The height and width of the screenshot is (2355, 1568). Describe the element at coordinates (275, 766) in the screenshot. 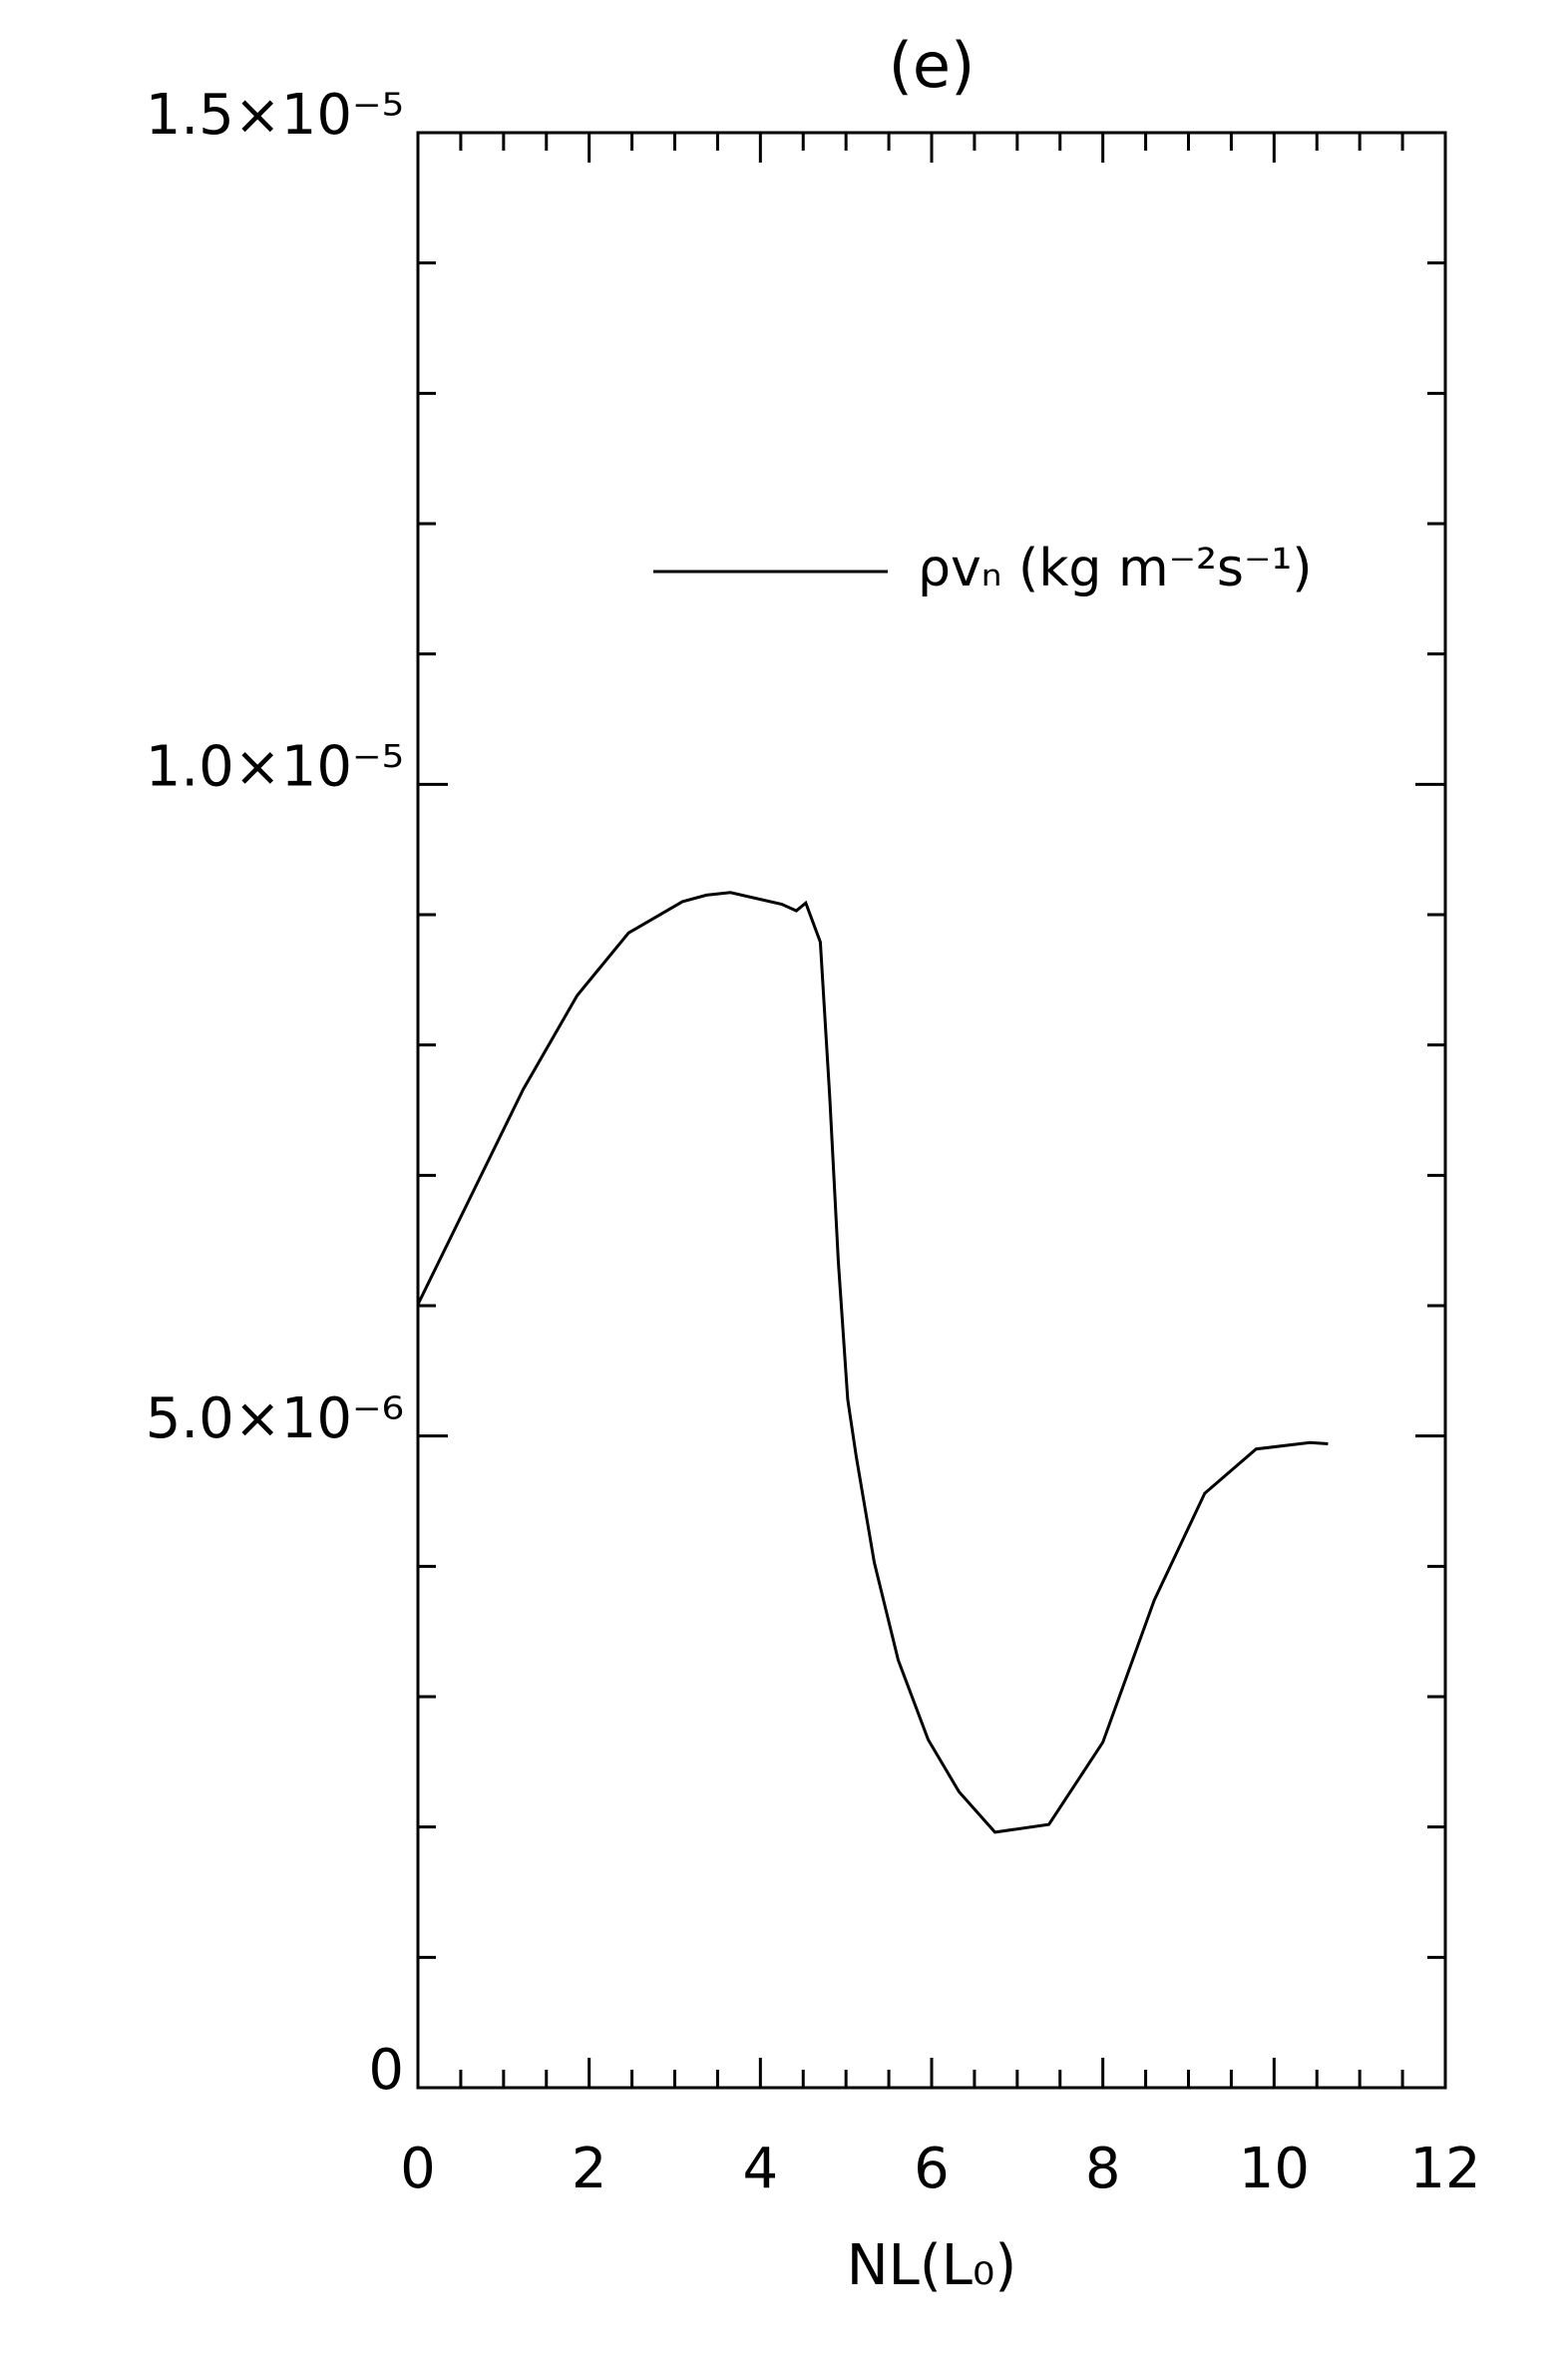

I see `y-tick-label: 1.0×10⁻⁵` at that location.